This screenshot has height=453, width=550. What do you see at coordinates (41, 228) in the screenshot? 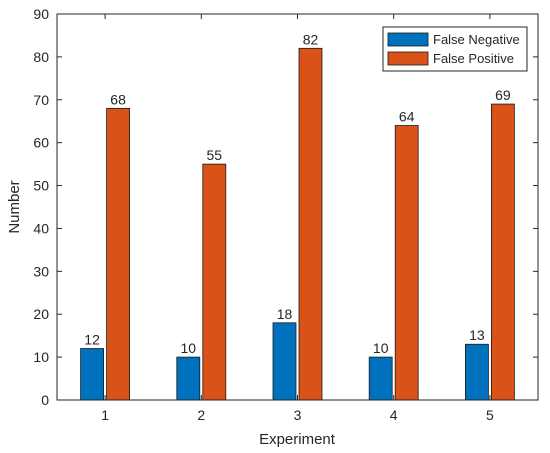
I see `y-tick-label: 40` at bounding box center [41, 228].